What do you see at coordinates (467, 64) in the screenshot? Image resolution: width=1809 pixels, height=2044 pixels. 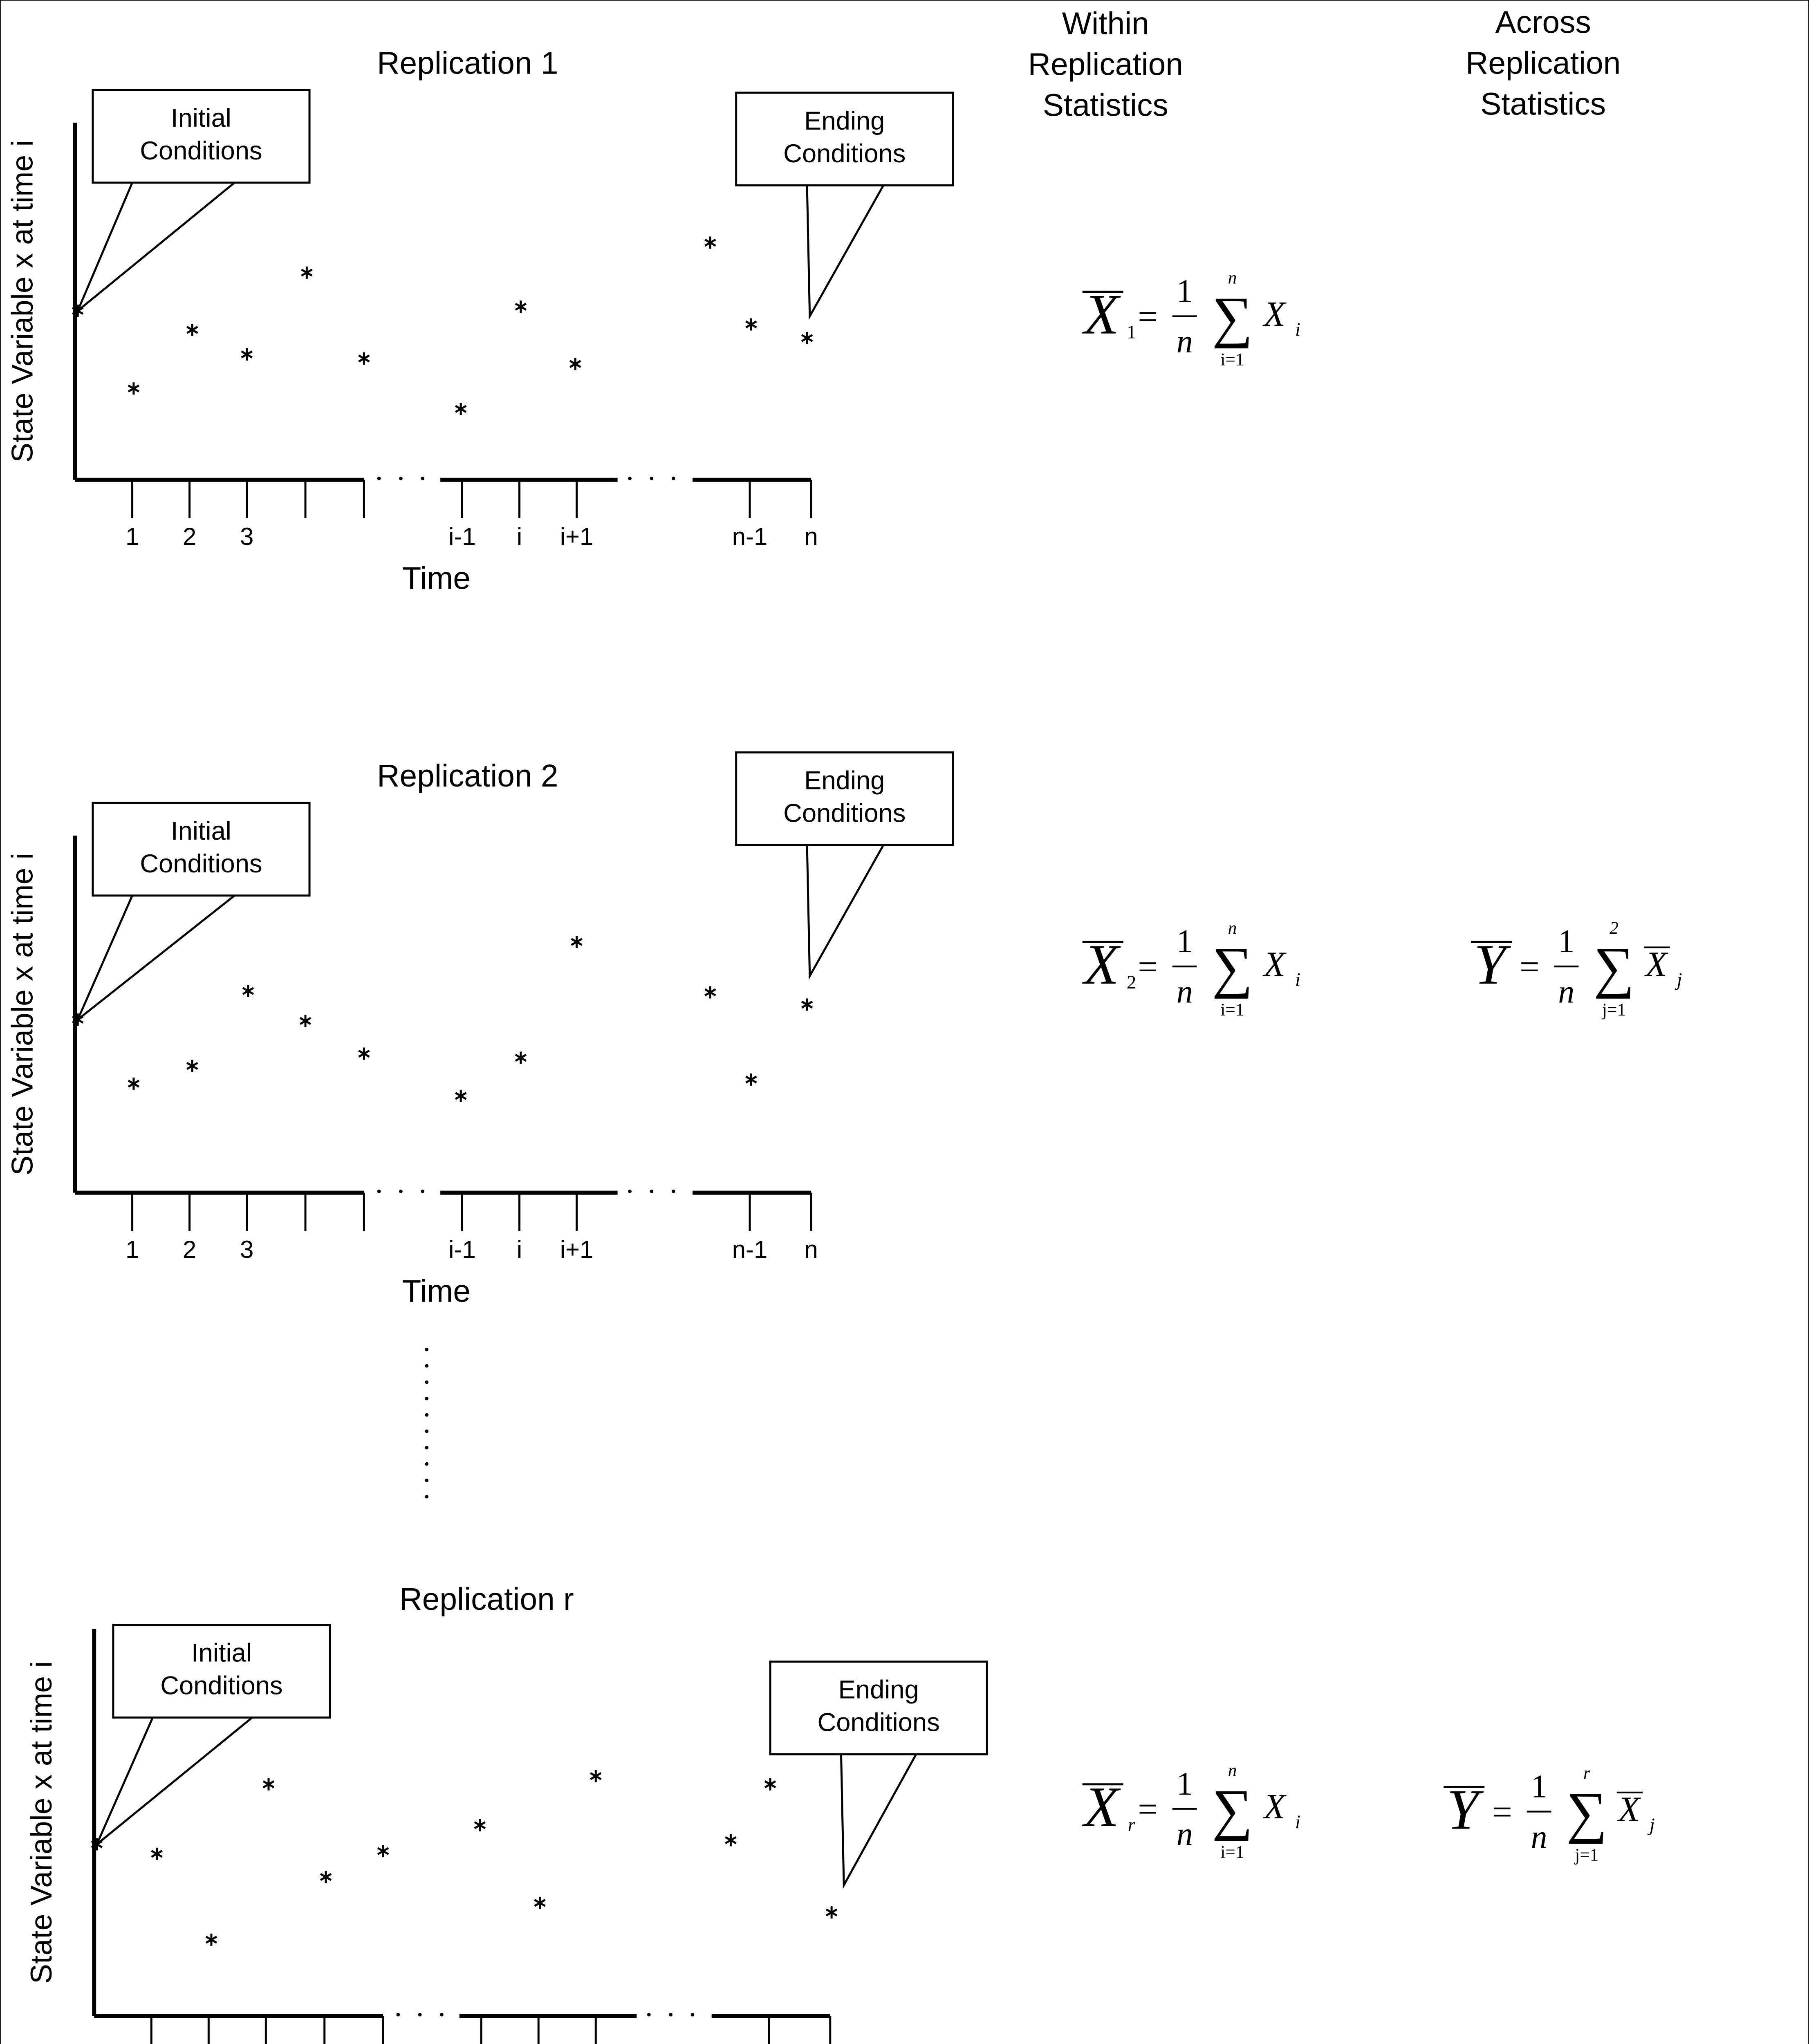 I see `panel-title: Replication 1` at bounding box center [467, 64].